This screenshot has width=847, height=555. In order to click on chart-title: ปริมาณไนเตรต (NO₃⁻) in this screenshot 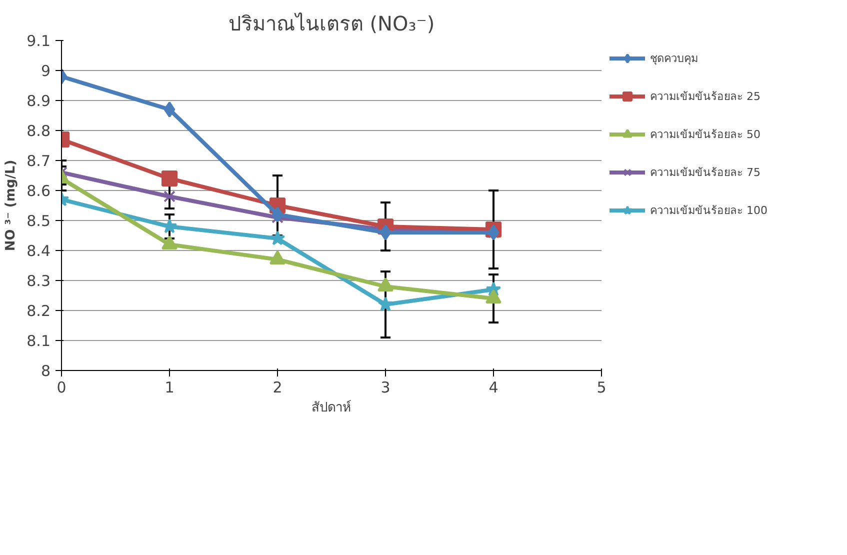, I will do `click(331, 24)`.